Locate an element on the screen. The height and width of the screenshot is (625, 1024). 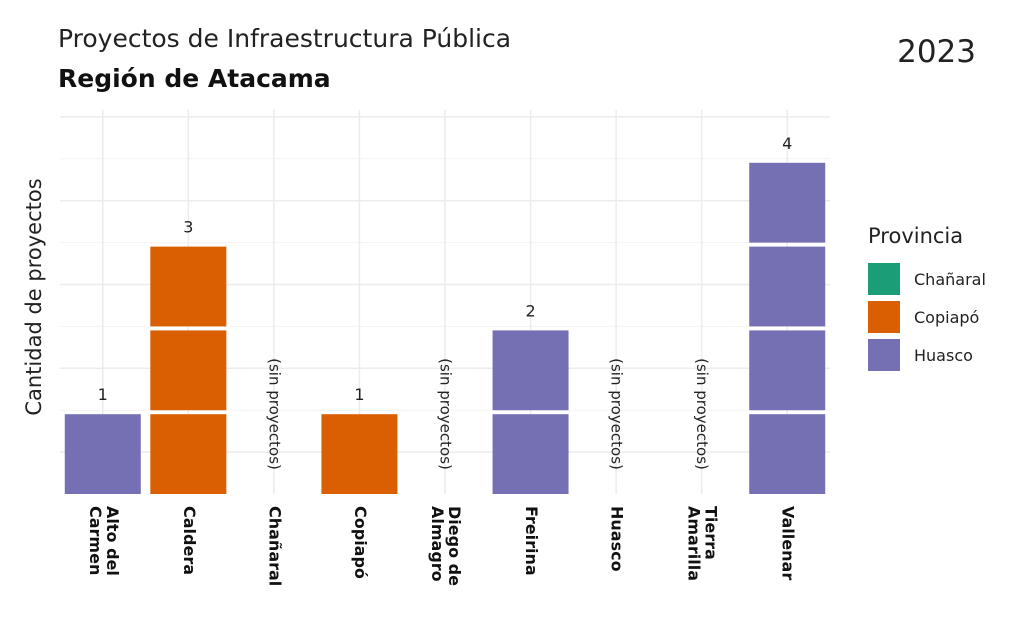
x-tick-label-line: Chañaral is located at coordinates (274, 546).